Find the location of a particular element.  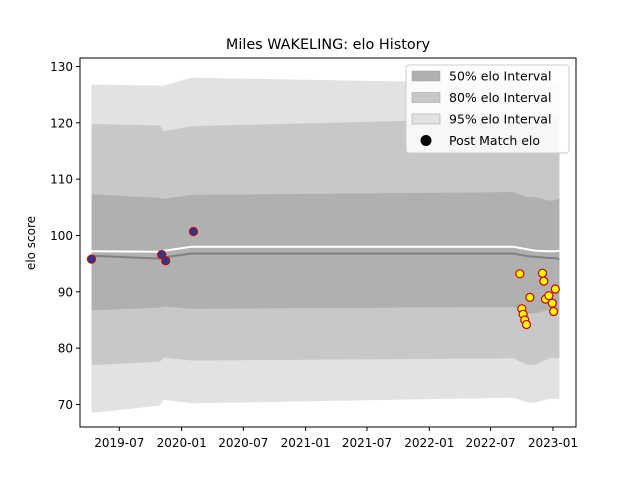

x-tick-label: 2022-07 is located at coordinates (491, 443).